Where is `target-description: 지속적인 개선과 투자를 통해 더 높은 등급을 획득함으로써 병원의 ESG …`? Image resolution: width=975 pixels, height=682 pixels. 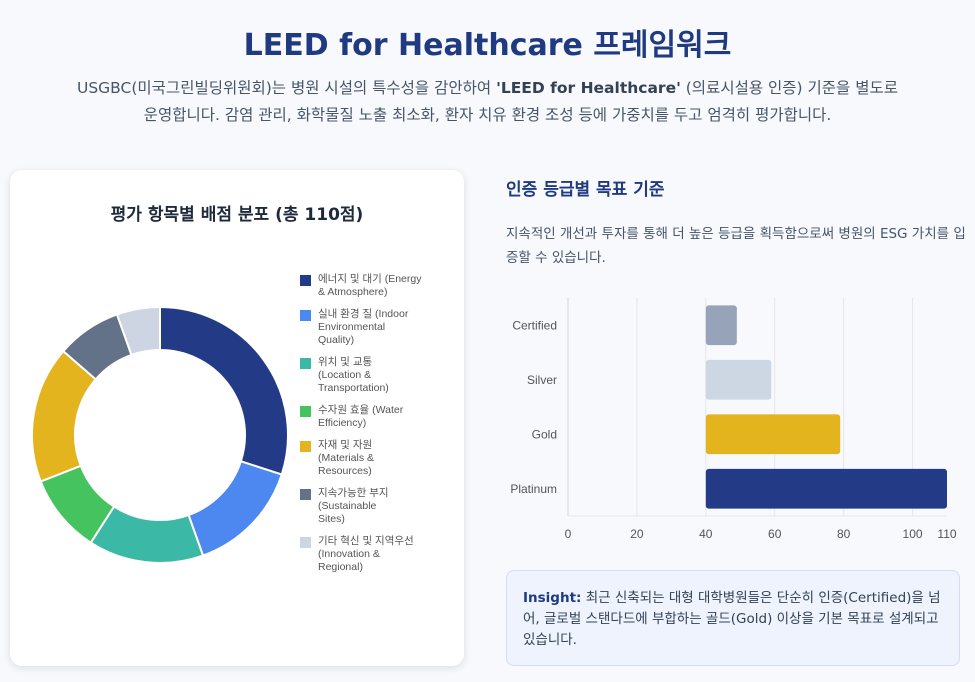
target-description: 지속적인 개선과 투자를 통해 더 높은 등급을 획득함으로써 병원의 ESG … is located at coordinates (736, 246).